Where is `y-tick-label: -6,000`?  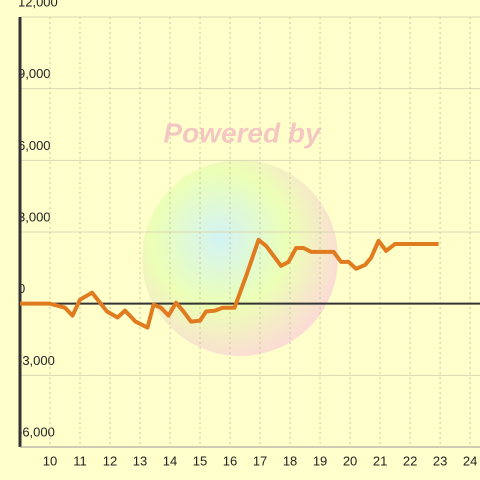 y-tick-label: -6,000 is located at coordinates (36, 431).